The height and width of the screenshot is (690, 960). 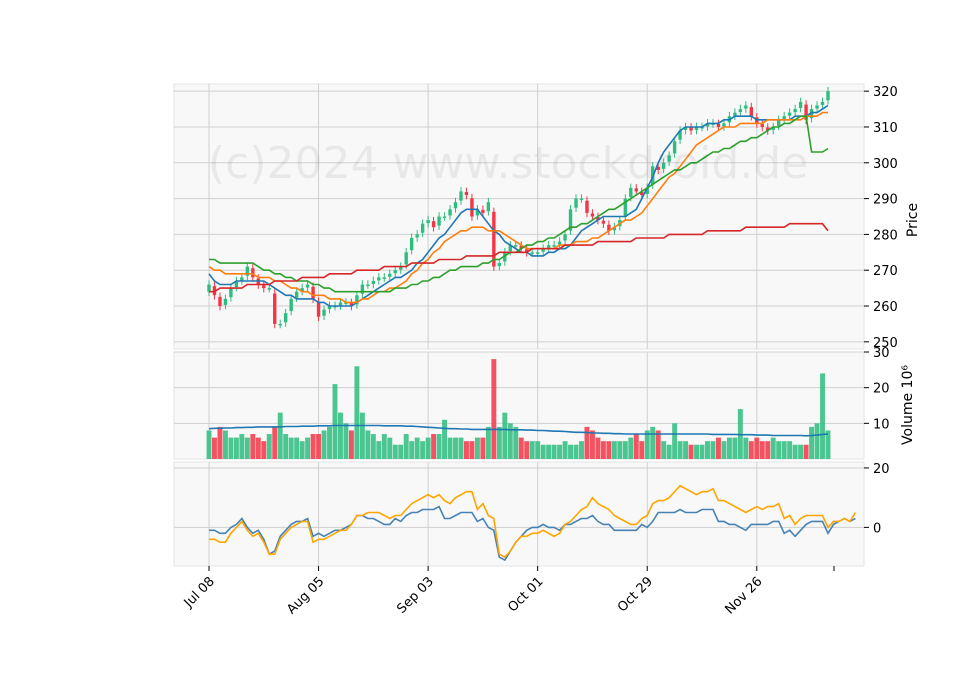 What do you see at coordinates (881, 469) in the screenshot?
I see `oscillator-ytick-label: 20` at bounding box center [881, 469].